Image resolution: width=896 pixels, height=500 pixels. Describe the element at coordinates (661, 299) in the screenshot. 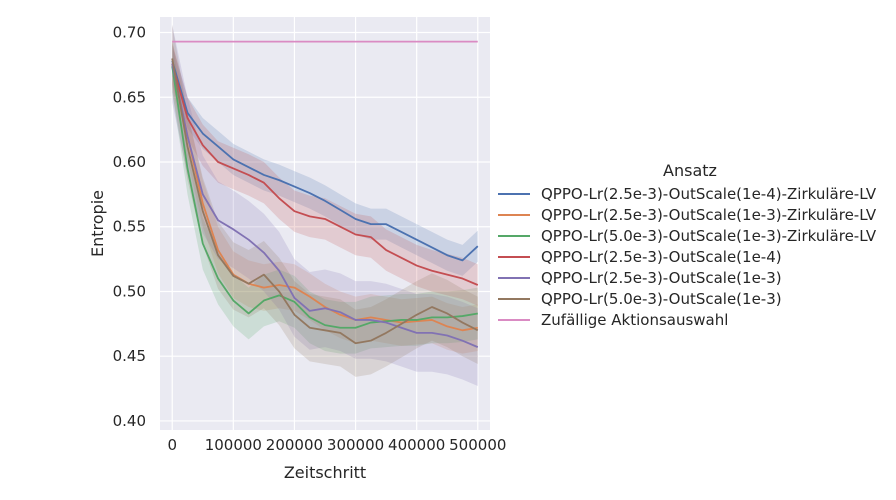

I see `legend-entry: QPPO-Lr(5.0e-3)-OutScale(1e-3)` at that location.